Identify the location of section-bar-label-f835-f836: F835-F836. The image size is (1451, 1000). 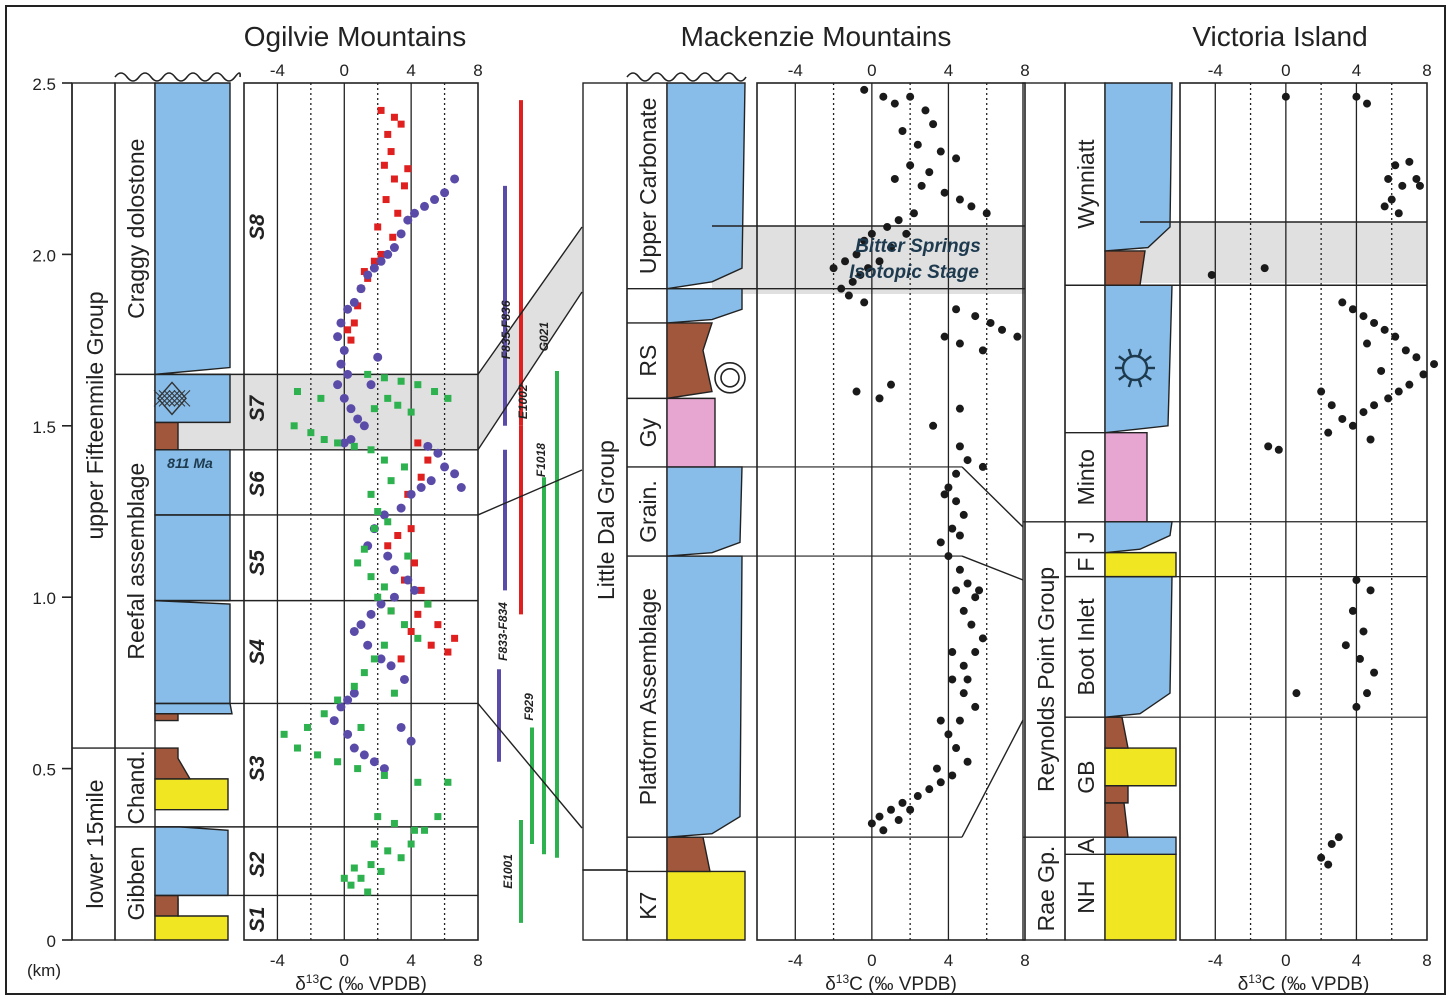
(506, 329).